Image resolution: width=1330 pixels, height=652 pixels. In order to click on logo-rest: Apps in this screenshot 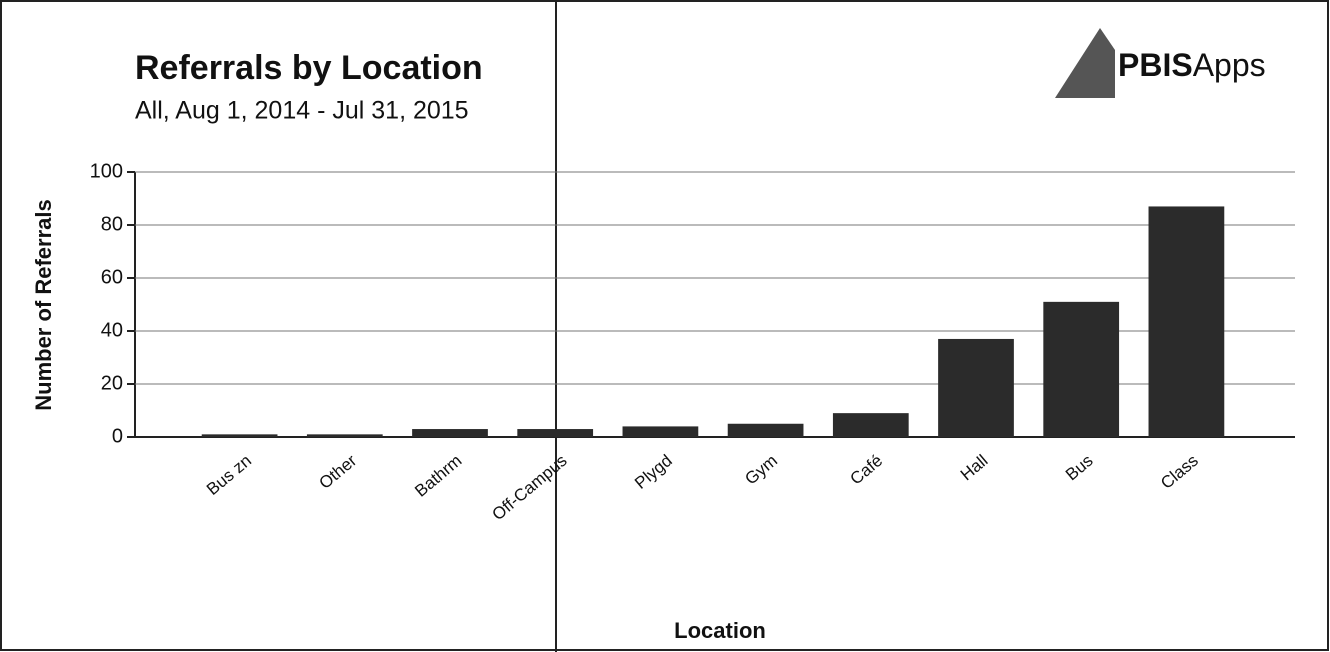, I will do `click(1229, 65)`.